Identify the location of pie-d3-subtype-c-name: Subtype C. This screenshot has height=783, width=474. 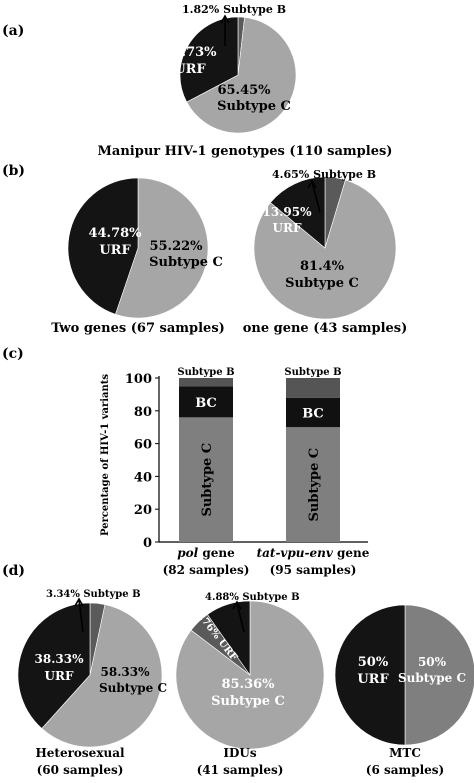
(432, 678).